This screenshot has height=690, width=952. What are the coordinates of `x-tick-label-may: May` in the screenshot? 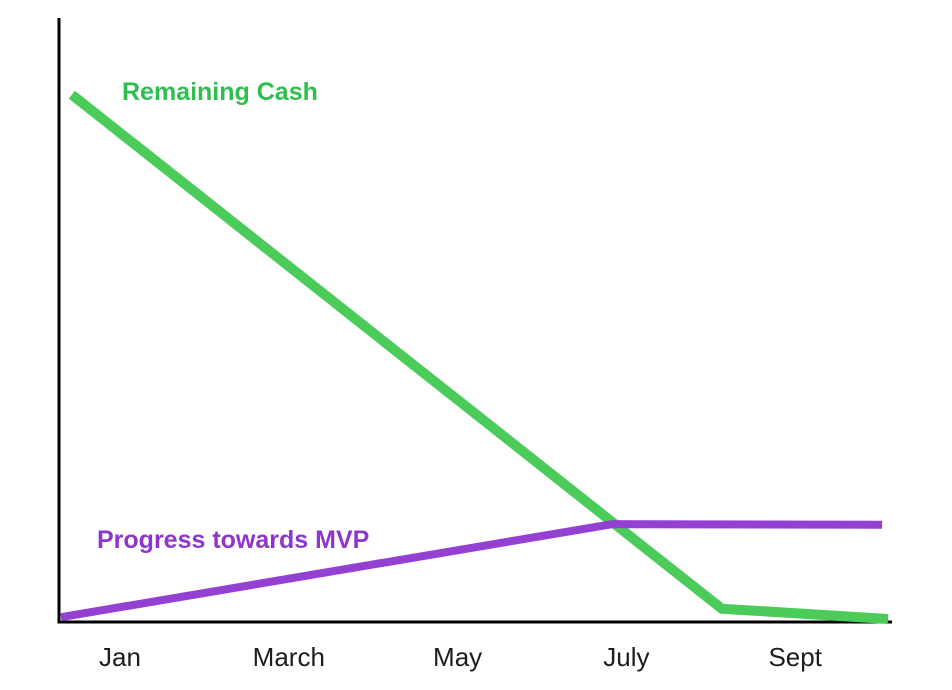 It's located at (458, 657).